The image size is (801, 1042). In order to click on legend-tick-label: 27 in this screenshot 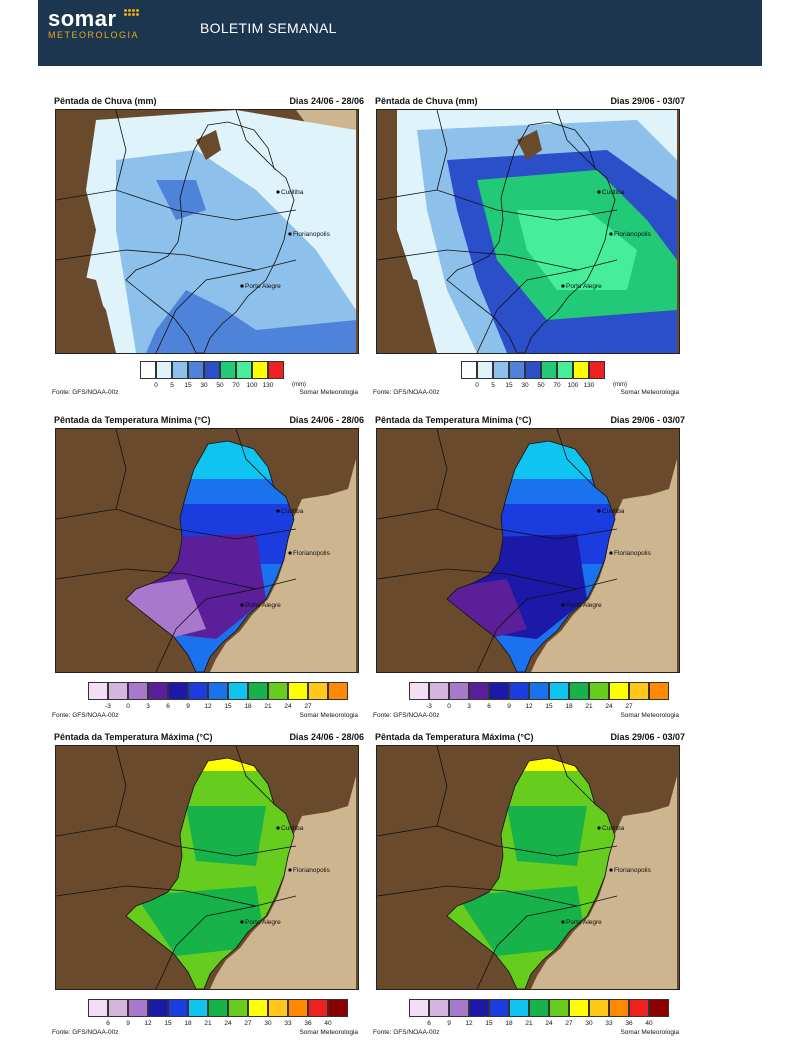, I will do `click(308, 706)`.